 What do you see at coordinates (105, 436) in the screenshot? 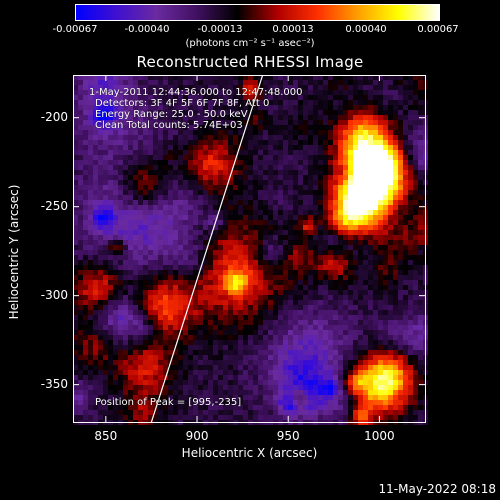
I see `x-tick-label: 850` at bounding box center [105, 436].